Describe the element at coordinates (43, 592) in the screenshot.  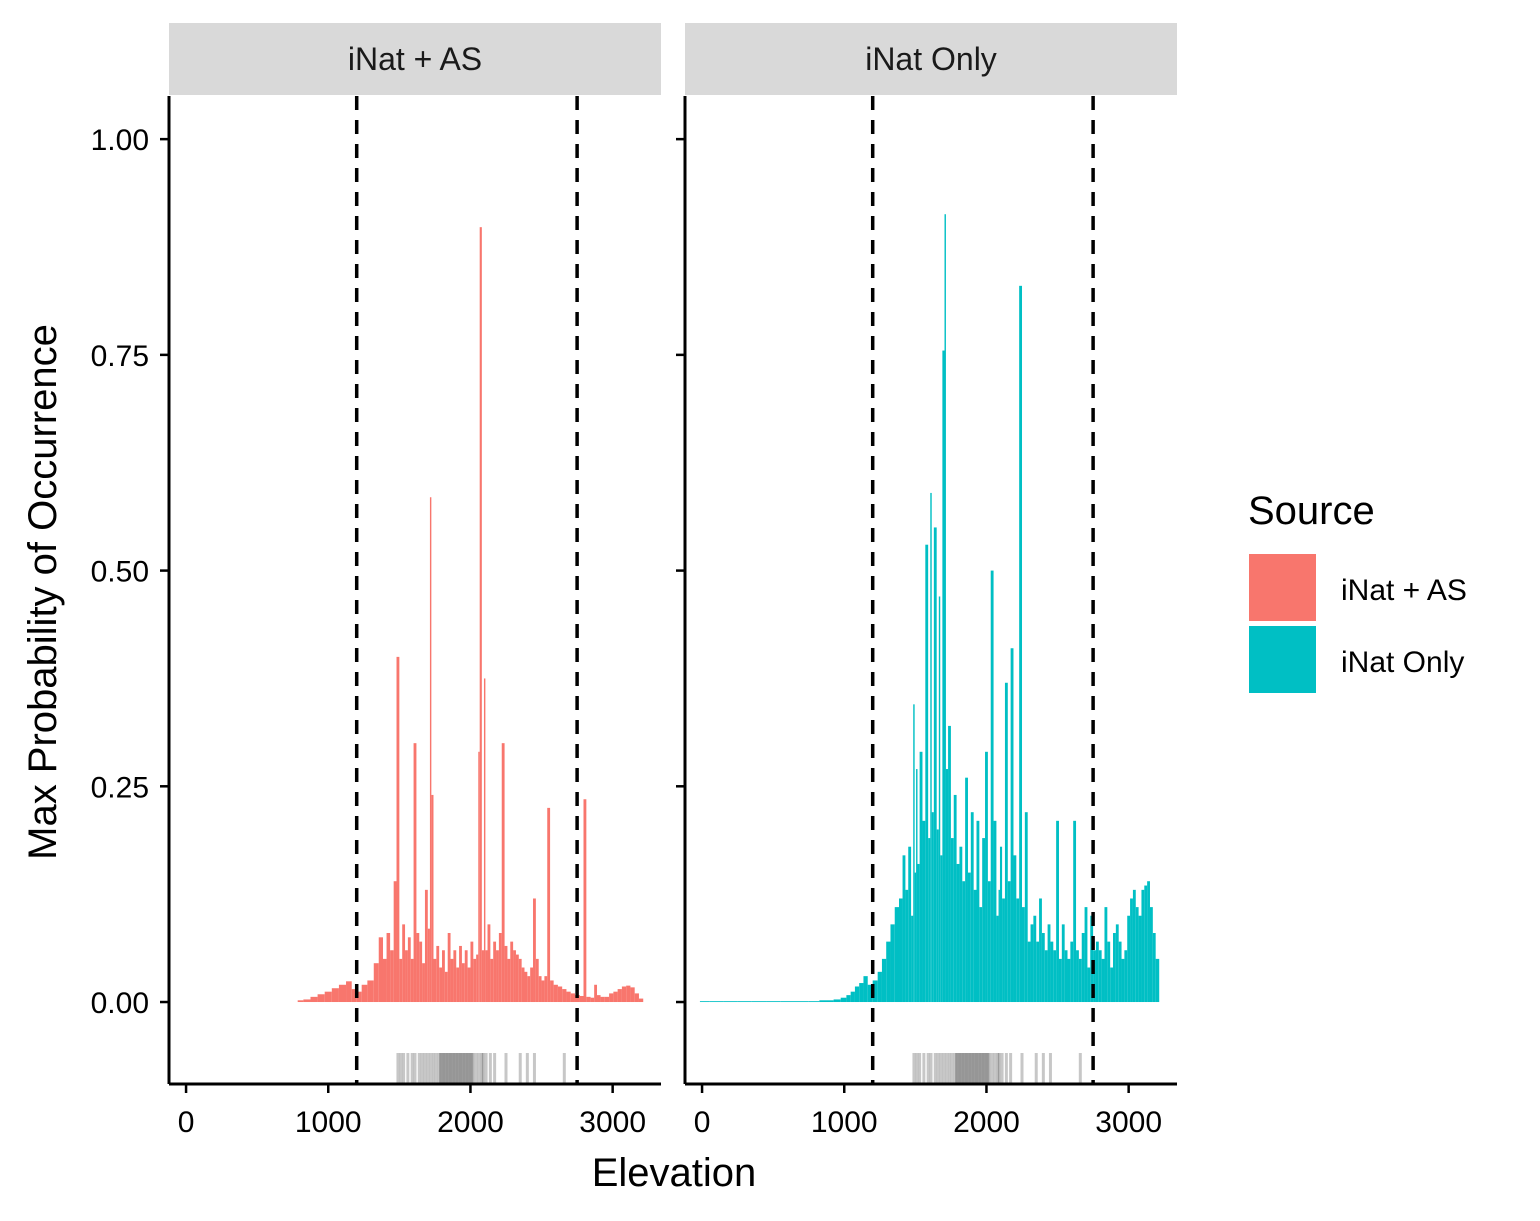
I see `y-axis-title: Max Probability of Occurrence` at that location.